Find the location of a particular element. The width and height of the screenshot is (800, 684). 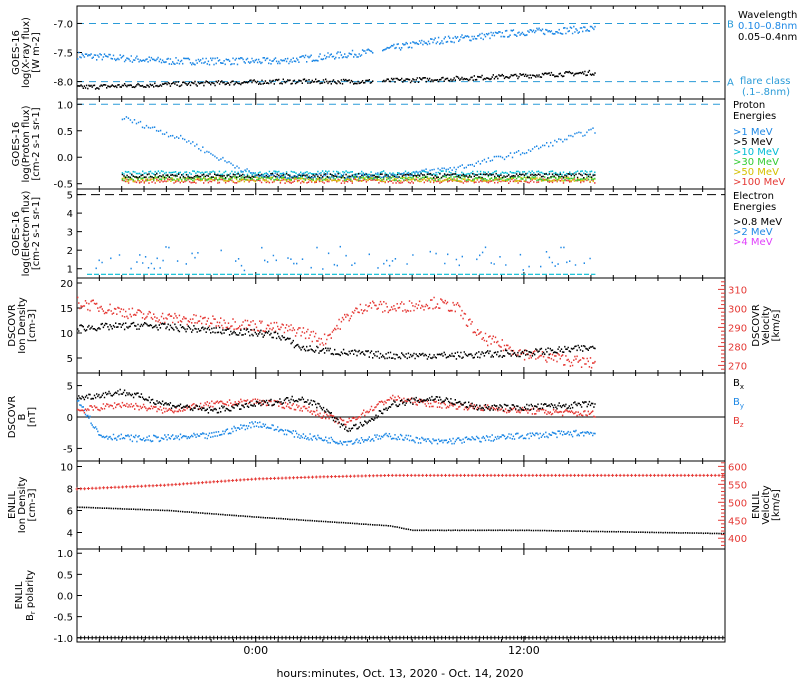

dscovr-density-ylabel-line: DSCOVR is located at coordinates (12, 325).